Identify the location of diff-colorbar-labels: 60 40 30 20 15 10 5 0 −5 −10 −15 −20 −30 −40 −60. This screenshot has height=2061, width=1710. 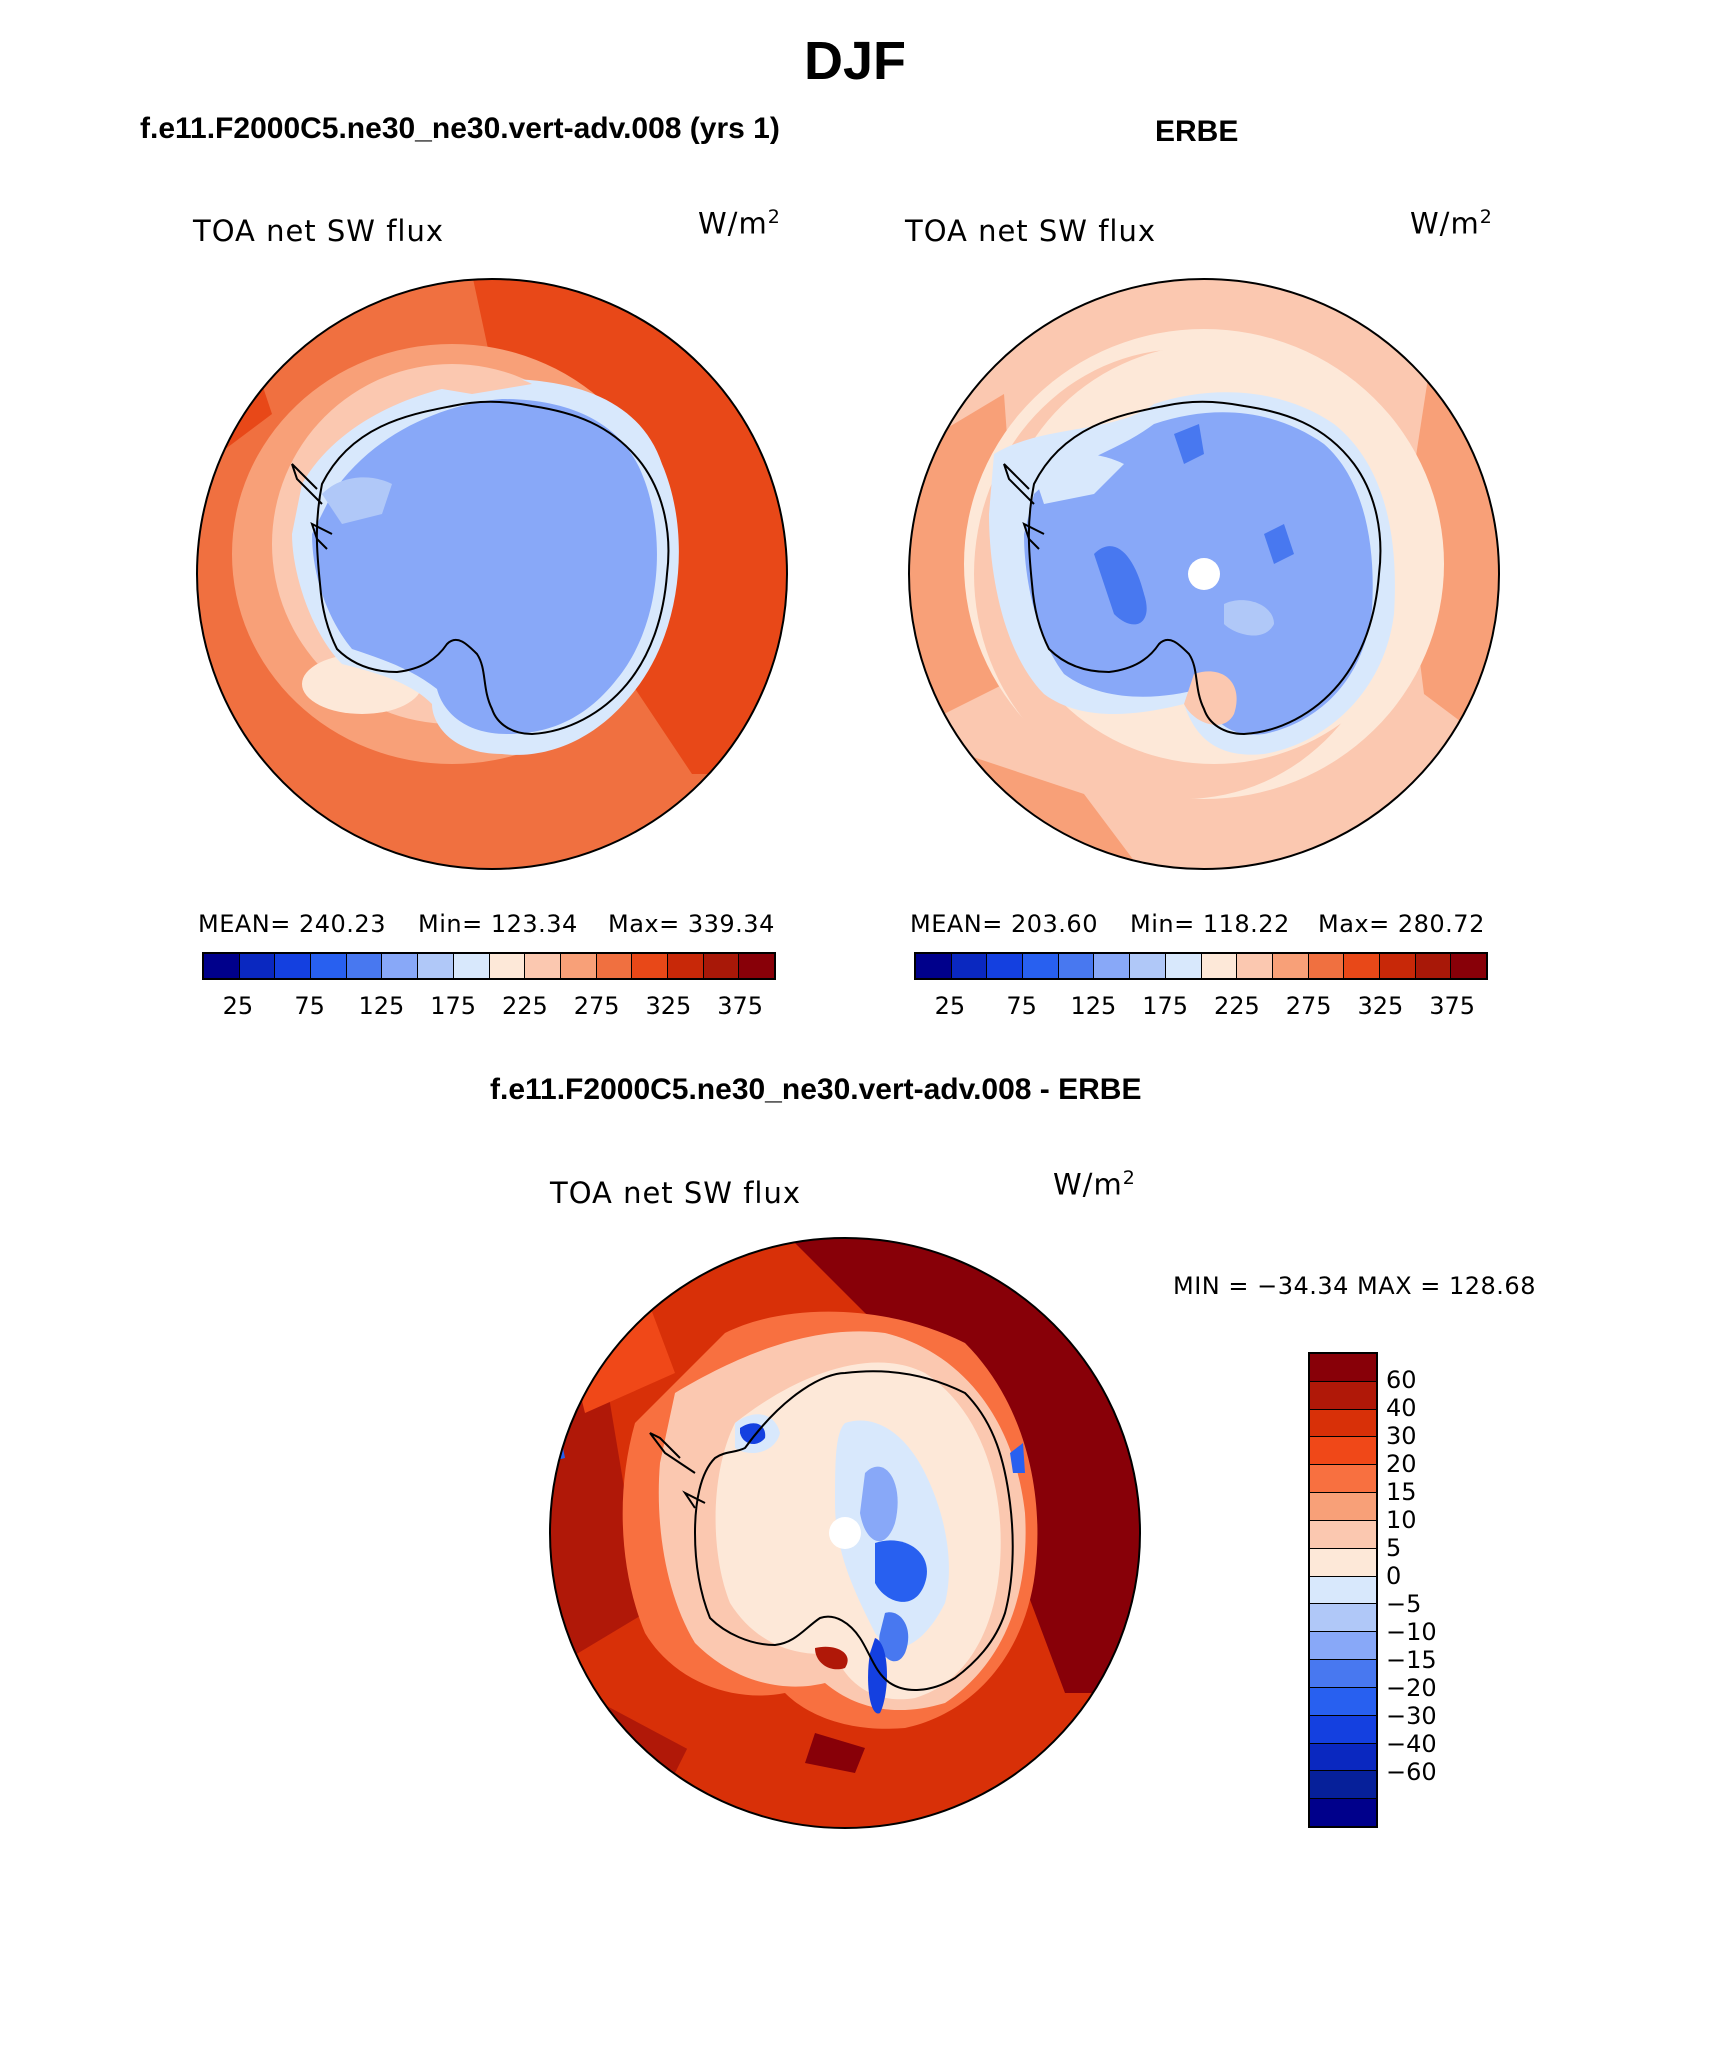
(1426, 1590).